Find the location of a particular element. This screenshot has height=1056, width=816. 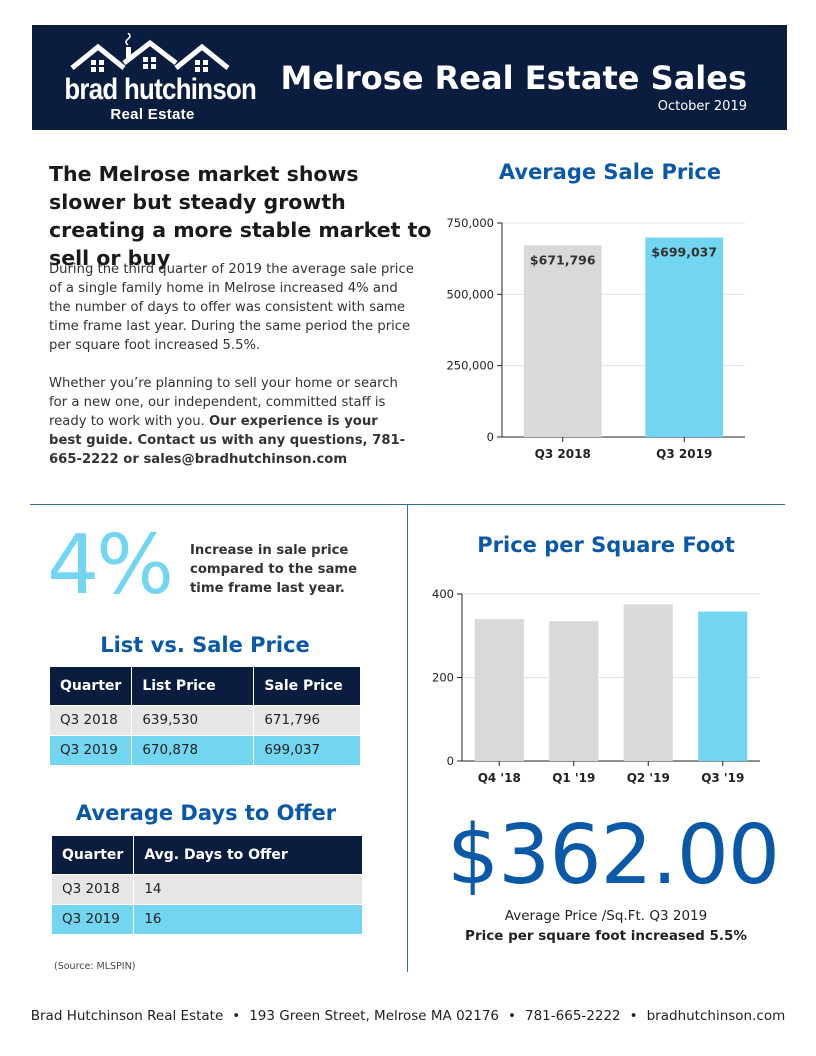

increase-percent-stat: 4% is located at coordinates (110, 565).